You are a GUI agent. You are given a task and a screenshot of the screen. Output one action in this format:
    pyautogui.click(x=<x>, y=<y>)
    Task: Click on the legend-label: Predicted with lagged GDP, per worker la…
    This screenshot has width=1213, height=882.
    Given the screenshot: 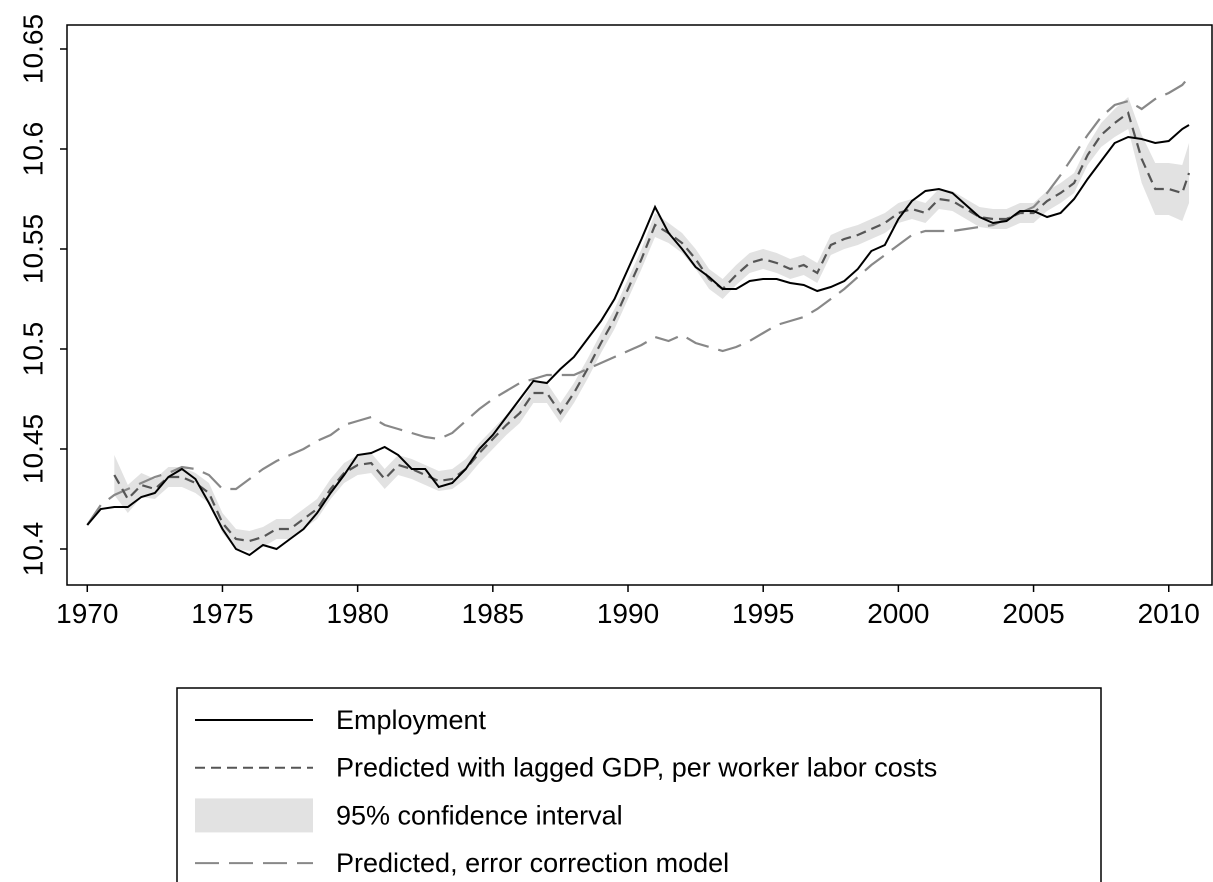 What is the action you would take?
    pyautogui.click(x=636, y=768)
    